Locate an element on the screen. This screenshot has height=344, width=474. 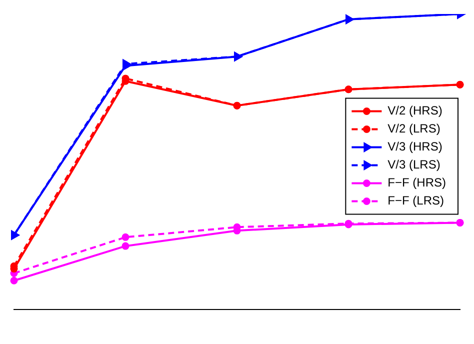
legend-label: V/3 (LRS) is located at coordinates (414, 165).